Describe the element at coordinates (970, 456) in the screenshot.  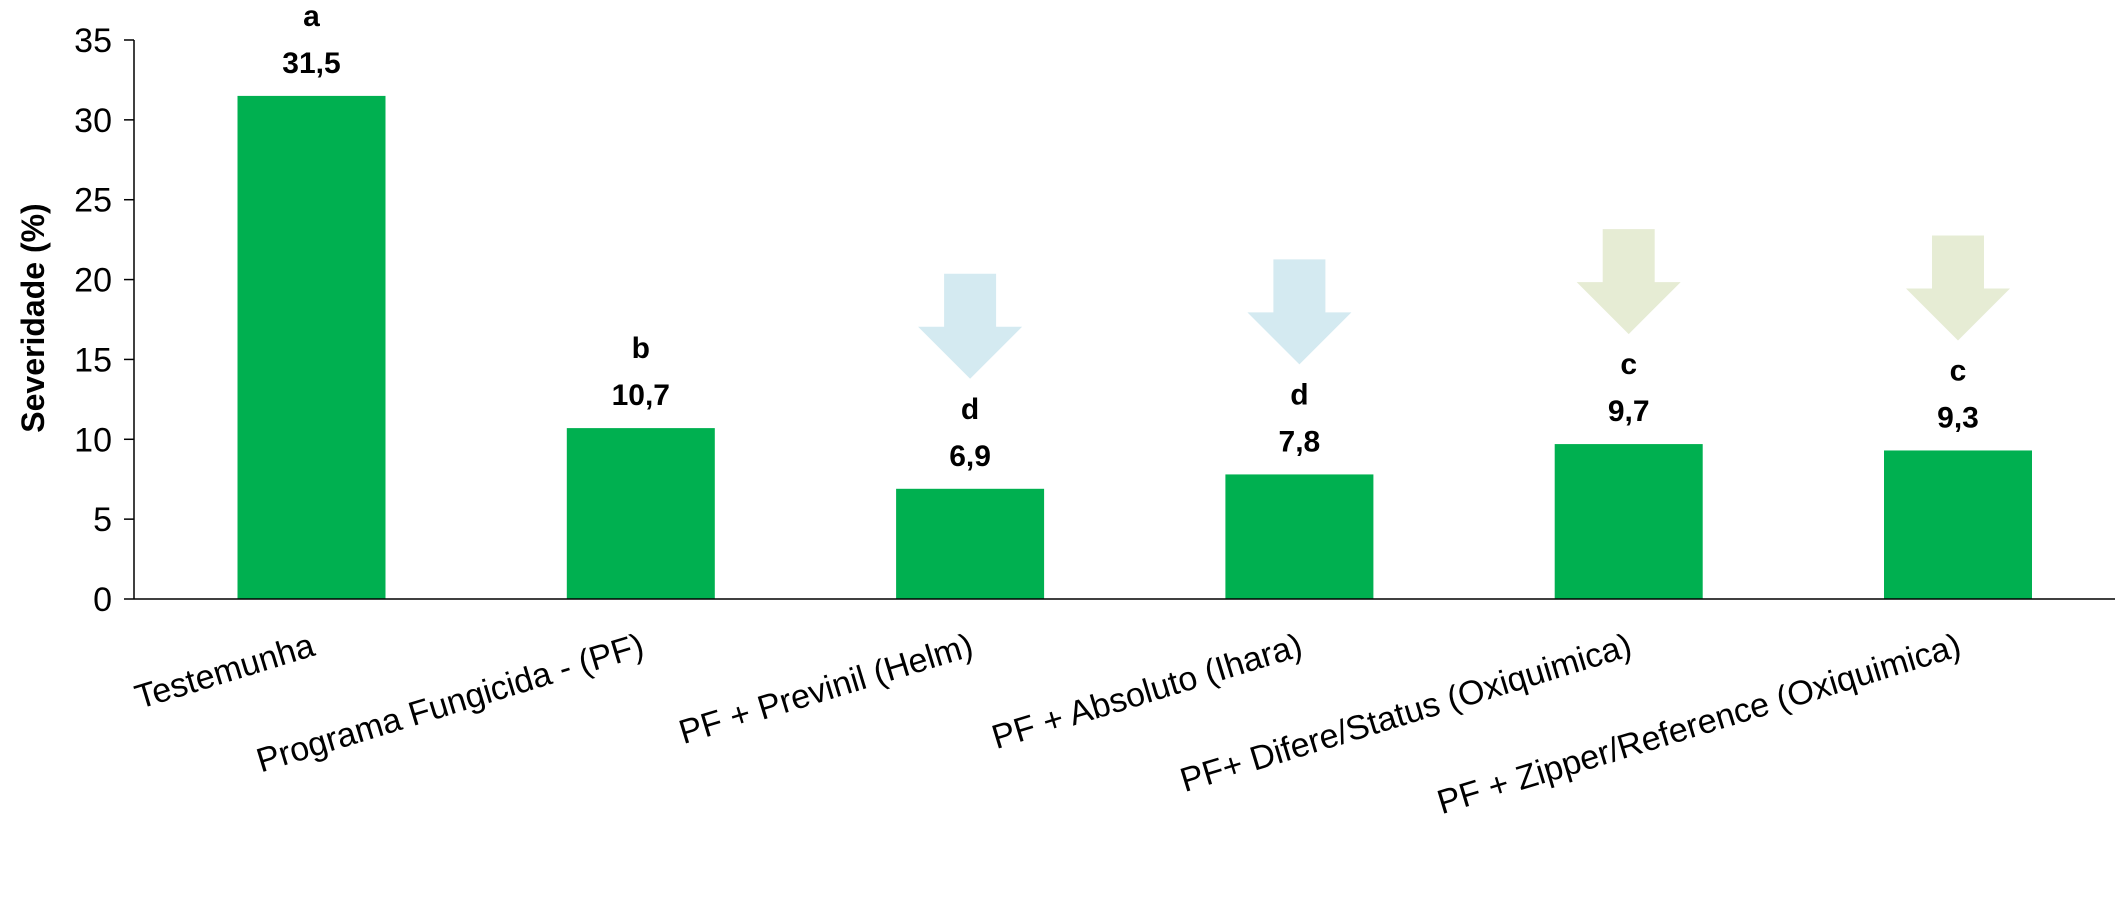
I see `value-label: 6,9` at that location.